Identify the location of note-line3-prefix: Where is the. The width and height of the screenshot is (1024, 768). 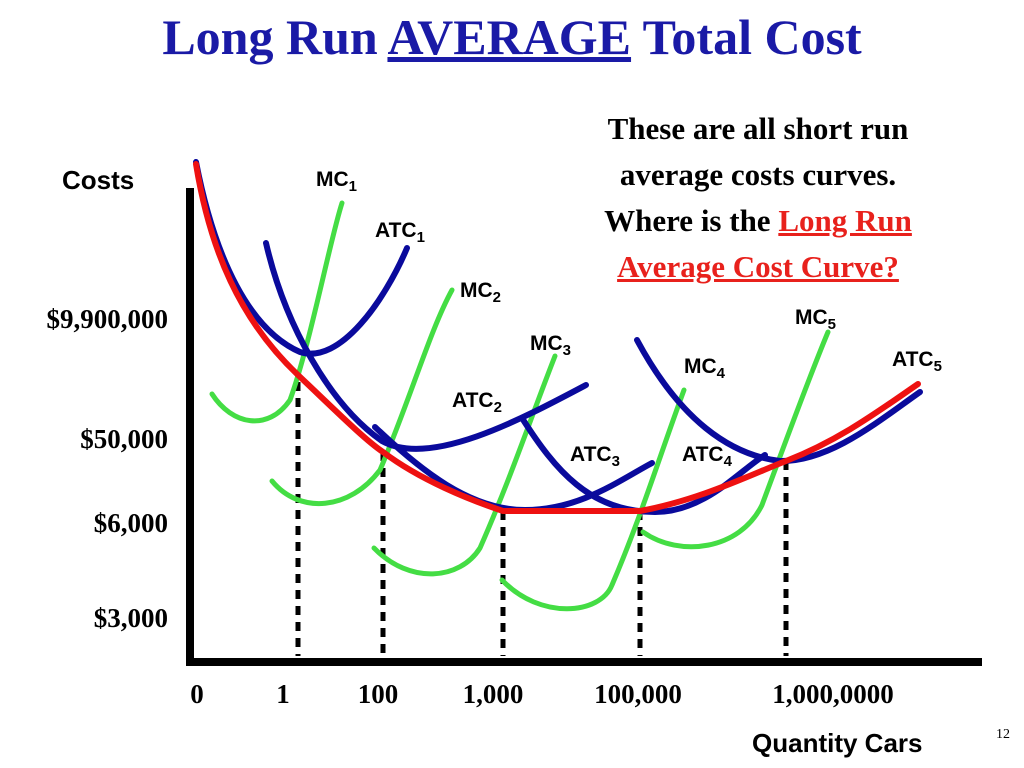
(687, 220).